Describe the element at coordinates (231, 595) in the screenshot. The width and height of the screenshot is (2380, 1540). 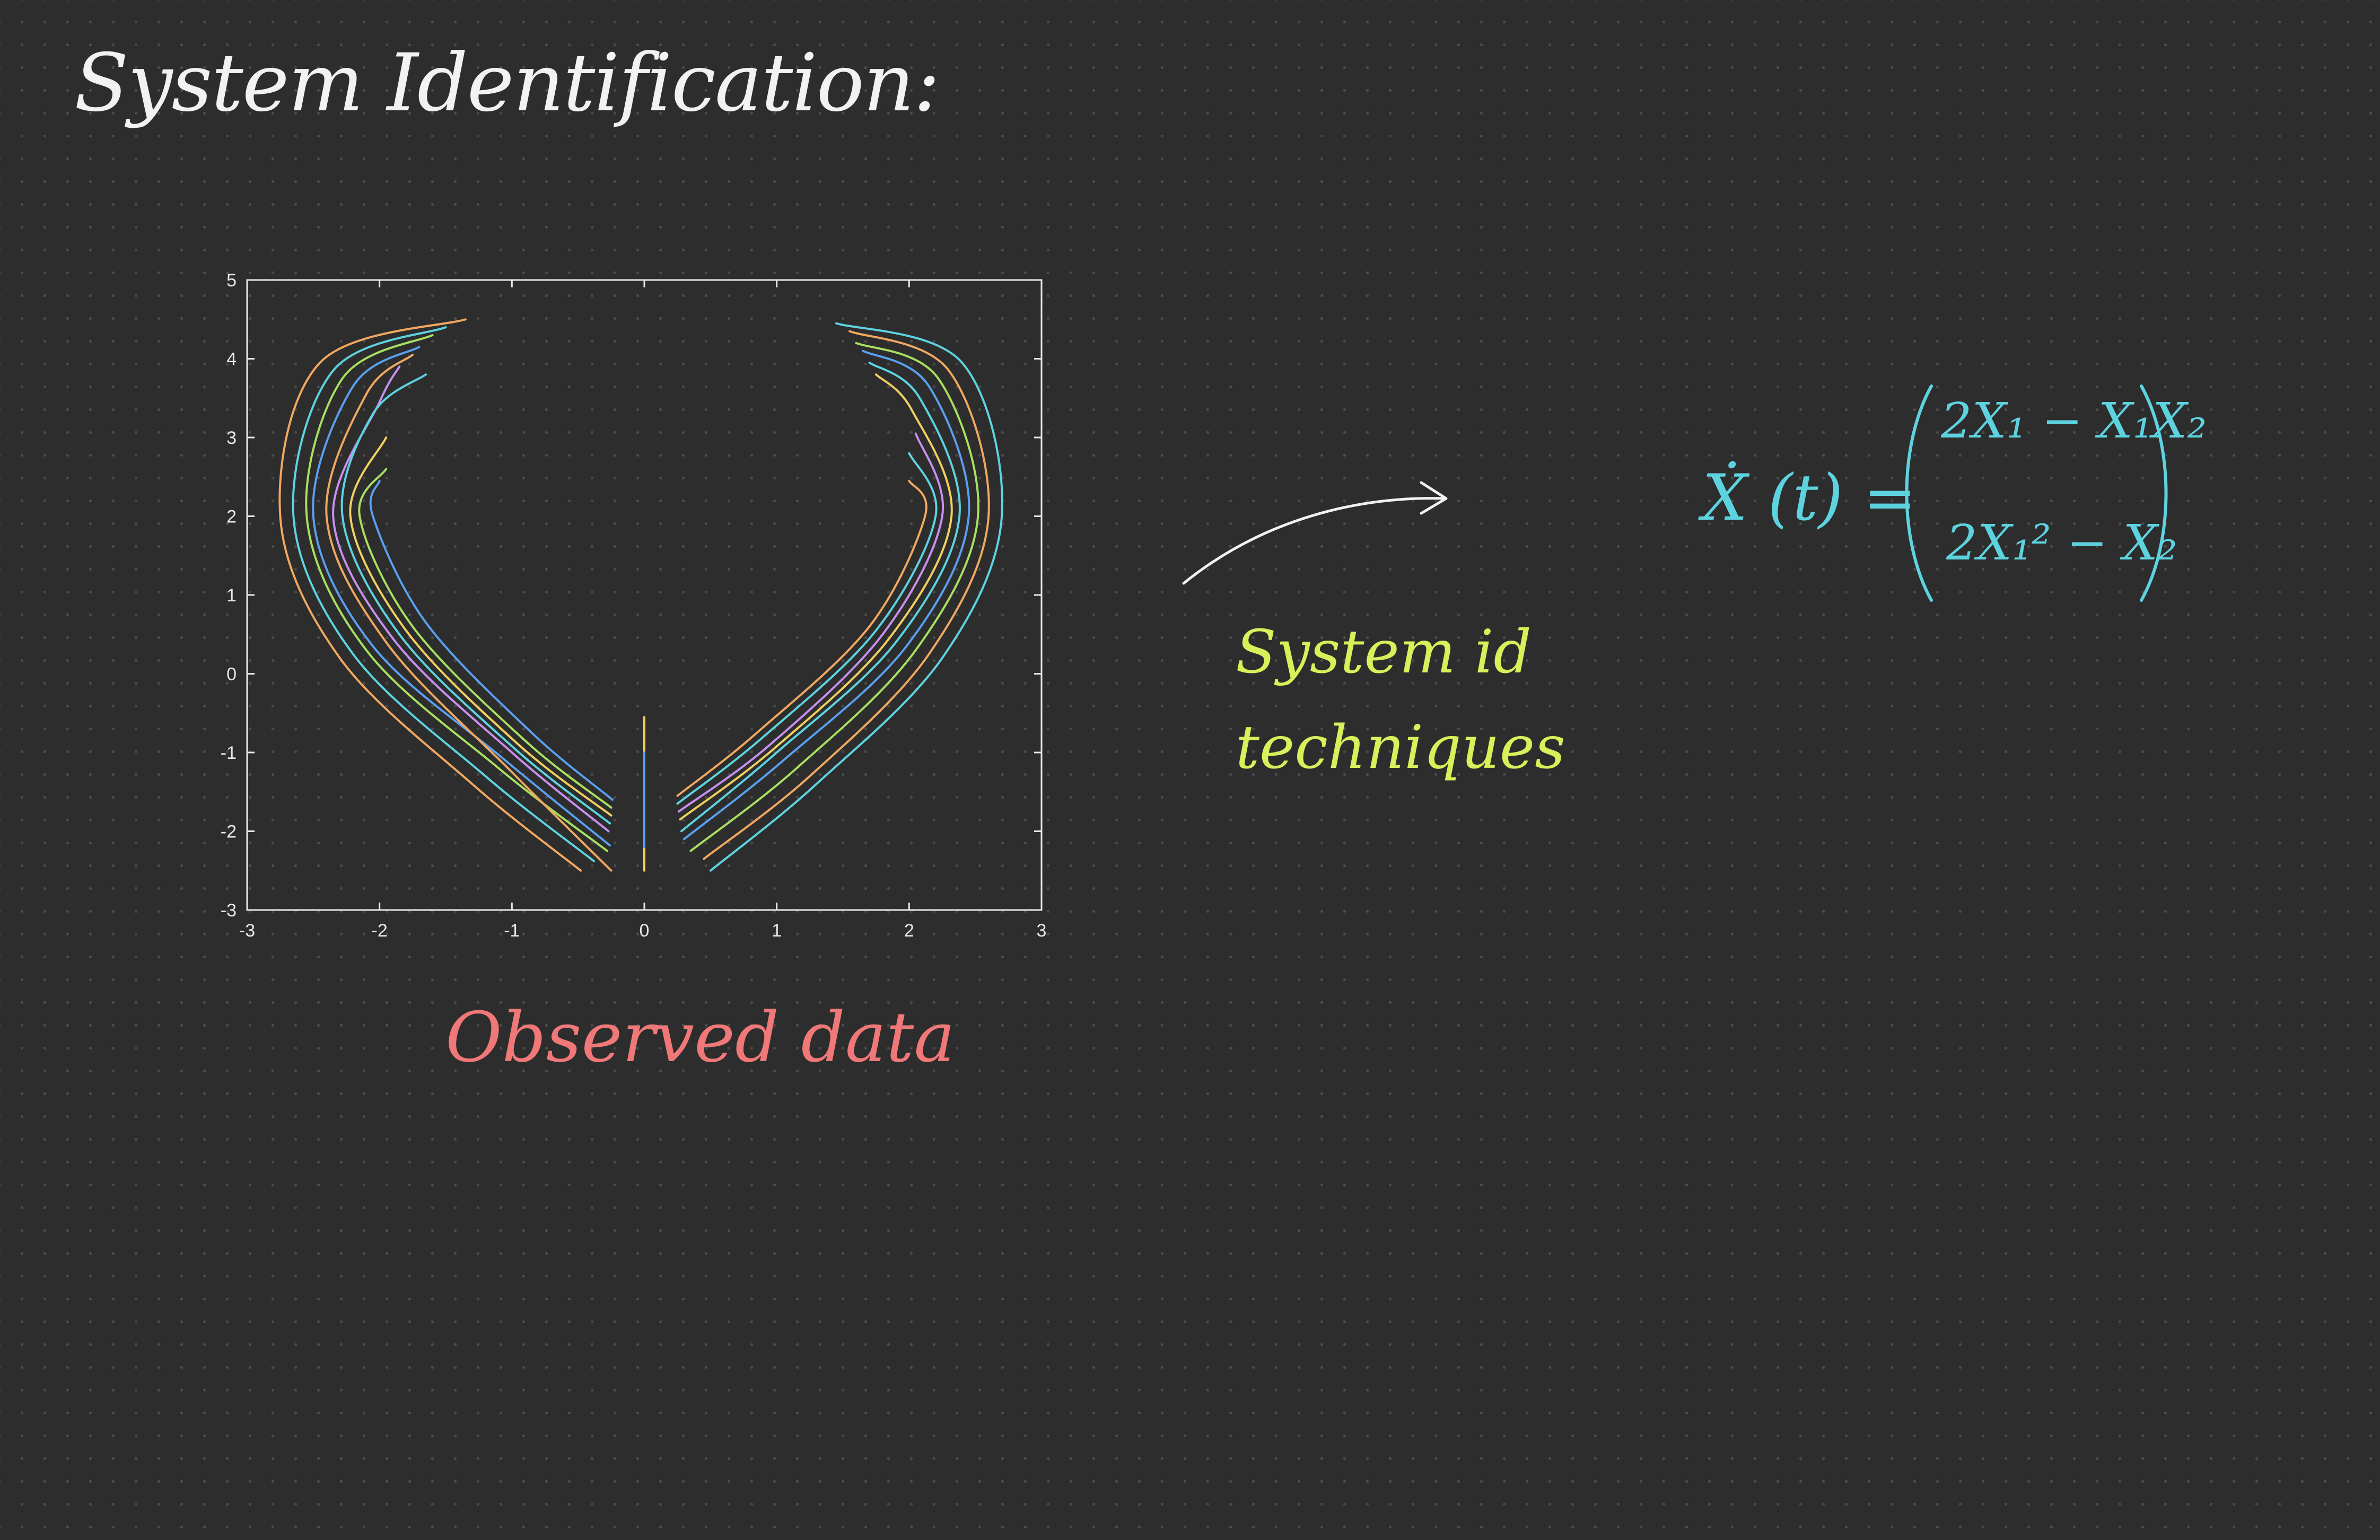
I see `y-tick-label: 1` at that location.